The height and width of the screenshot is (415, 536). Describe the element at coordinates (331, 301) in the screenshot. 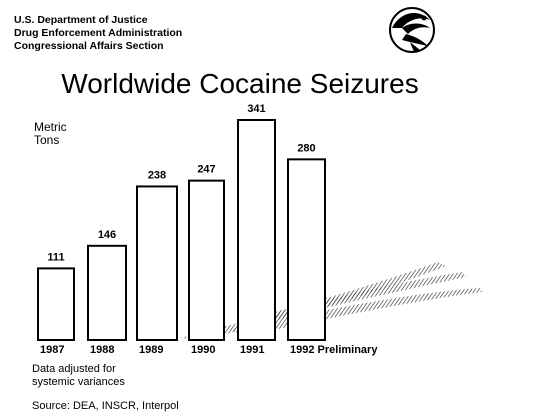

I see `decorative-streaks` at that location.